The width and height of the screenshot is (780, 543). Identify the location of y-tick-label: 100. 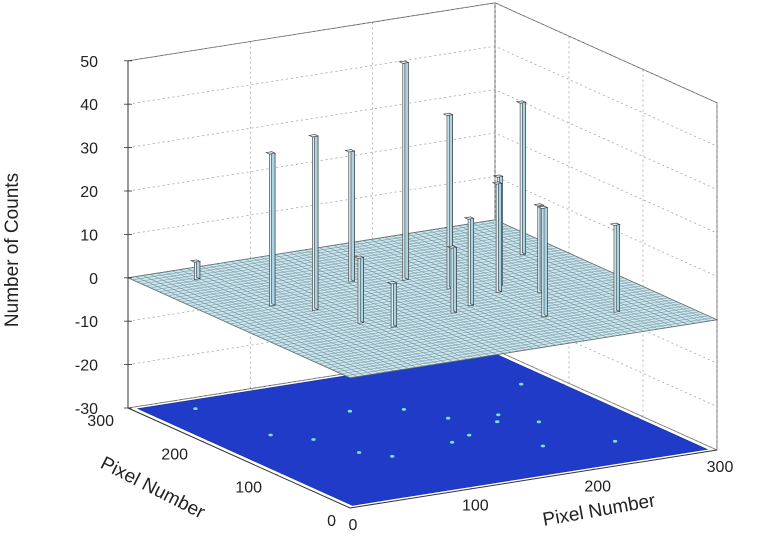
(248, 488).